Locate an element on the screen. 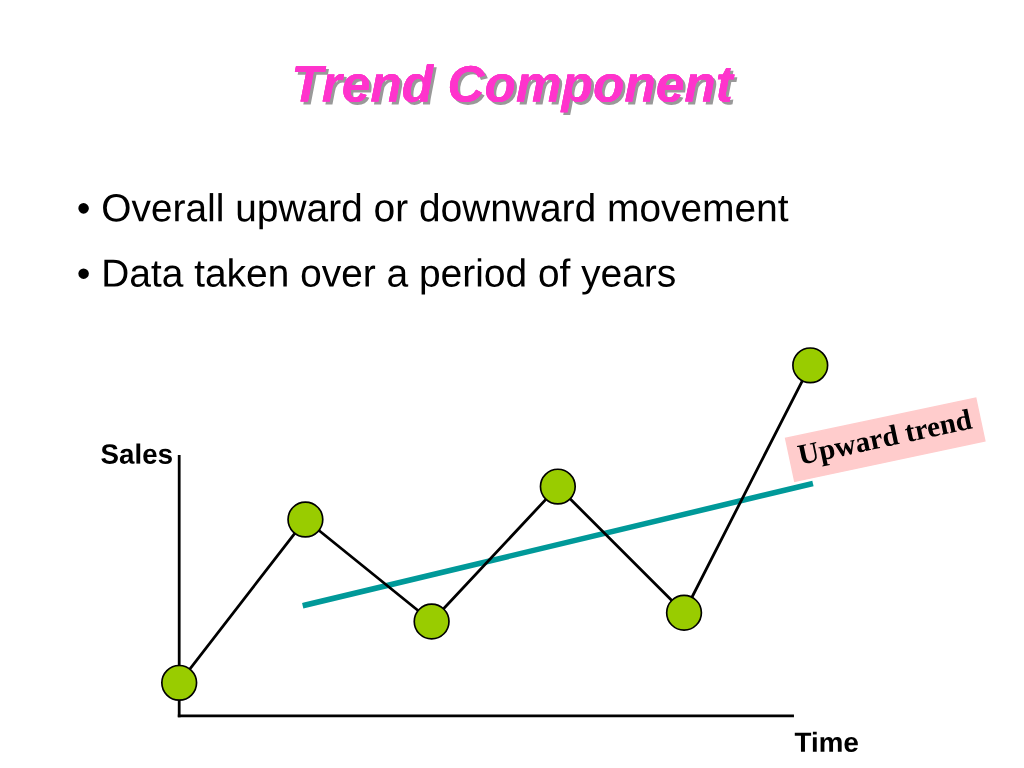 This screenshot has width=1024, height=768. x-axis-title: Time is located at coordinates (826, 742).